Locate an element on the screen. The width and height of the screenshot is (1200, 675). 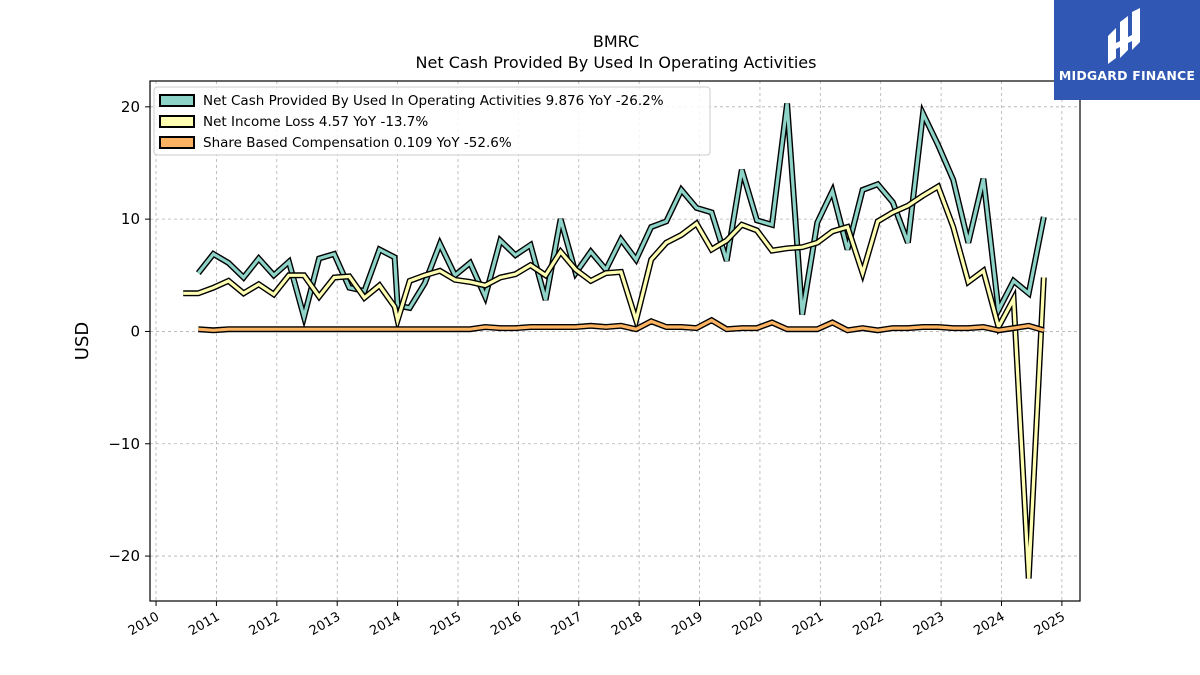
y-tick-label-1: −10 is located at coordinates (124, 444).